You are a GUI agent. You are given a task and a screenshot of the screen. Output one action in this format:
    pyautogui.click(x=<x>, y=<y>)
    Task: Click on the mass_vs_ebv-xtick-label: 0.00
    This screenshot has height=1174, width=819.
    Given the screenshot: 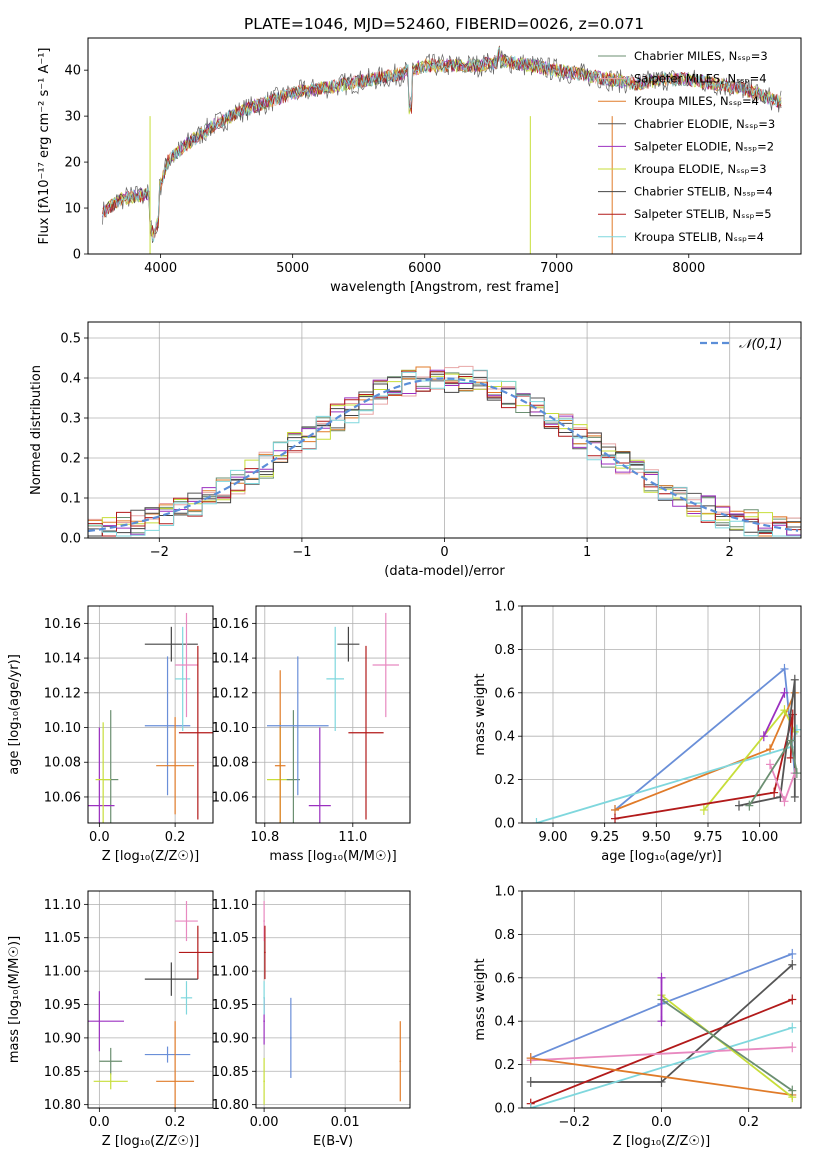 What is the action you would take?
    pyautogui.click(x=264, y=1122)
    